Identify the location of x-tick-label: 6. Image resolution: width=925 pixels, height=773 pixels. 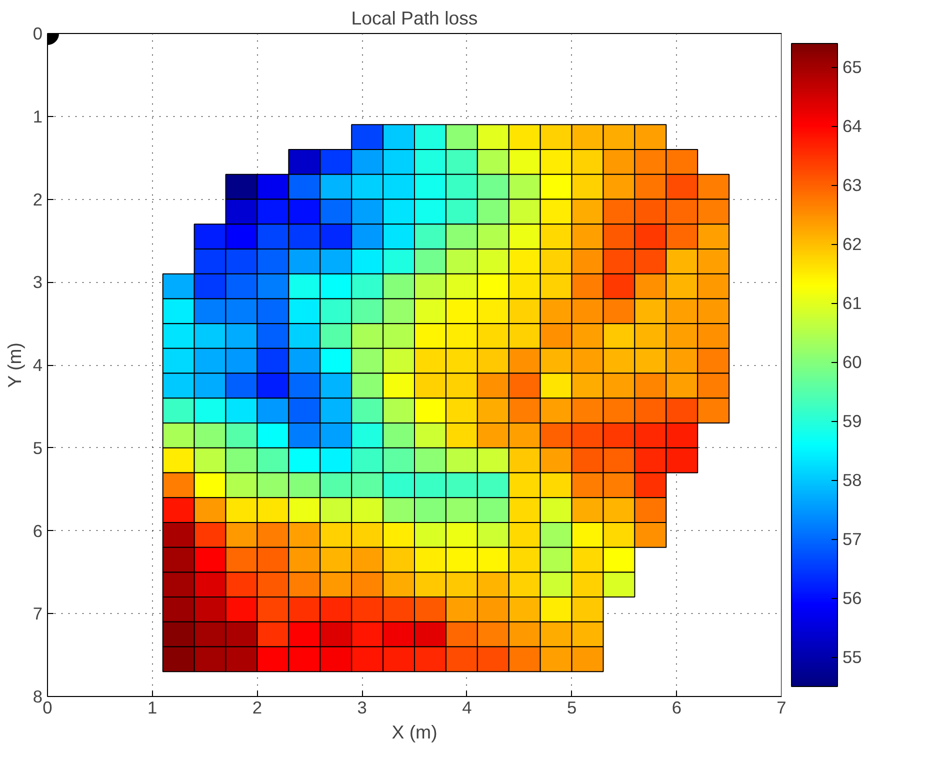
(677, 708).